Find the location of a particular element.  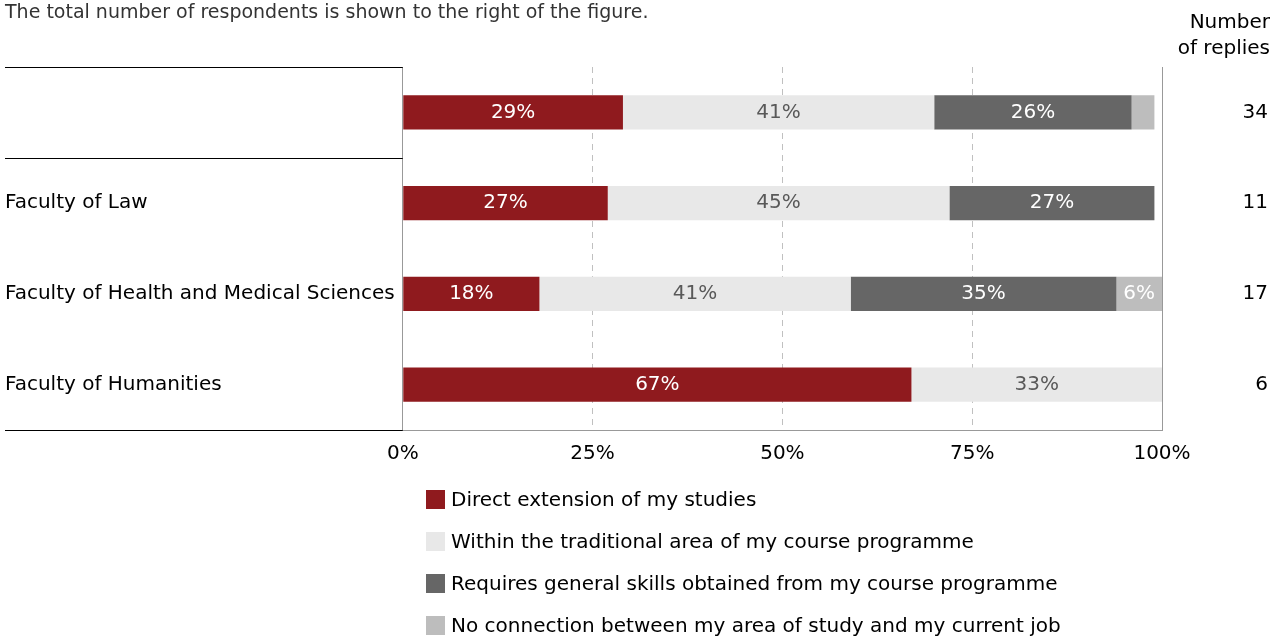

text: 6 is located at coordinates (1261, 382).